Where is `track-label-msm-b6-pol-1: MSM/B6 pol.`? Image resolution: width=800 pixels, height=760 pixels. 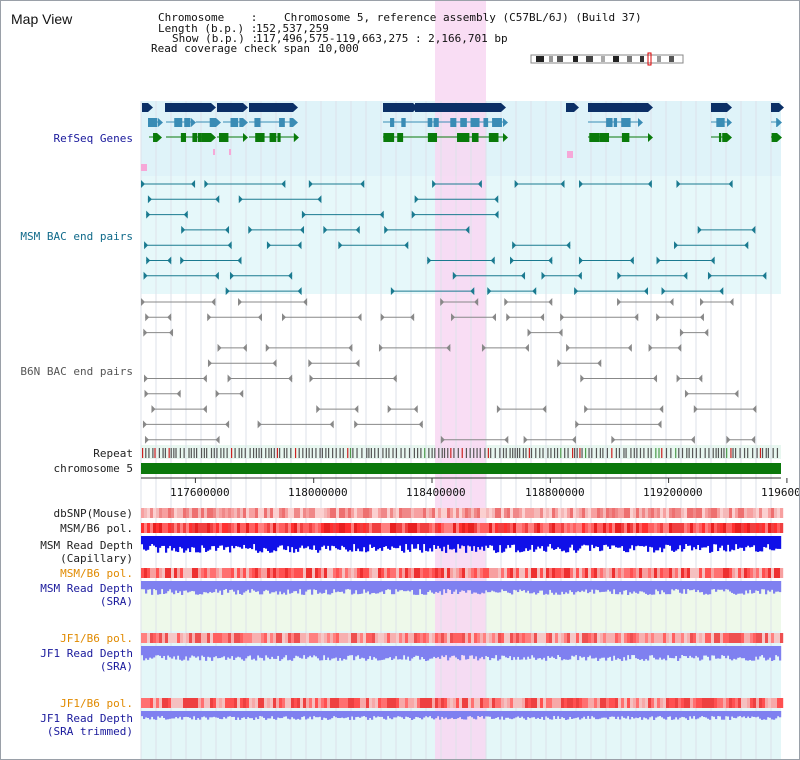 track-label-msm-b6-pol-1: MSM/B6 pol. is located at coordinates (96, 528).